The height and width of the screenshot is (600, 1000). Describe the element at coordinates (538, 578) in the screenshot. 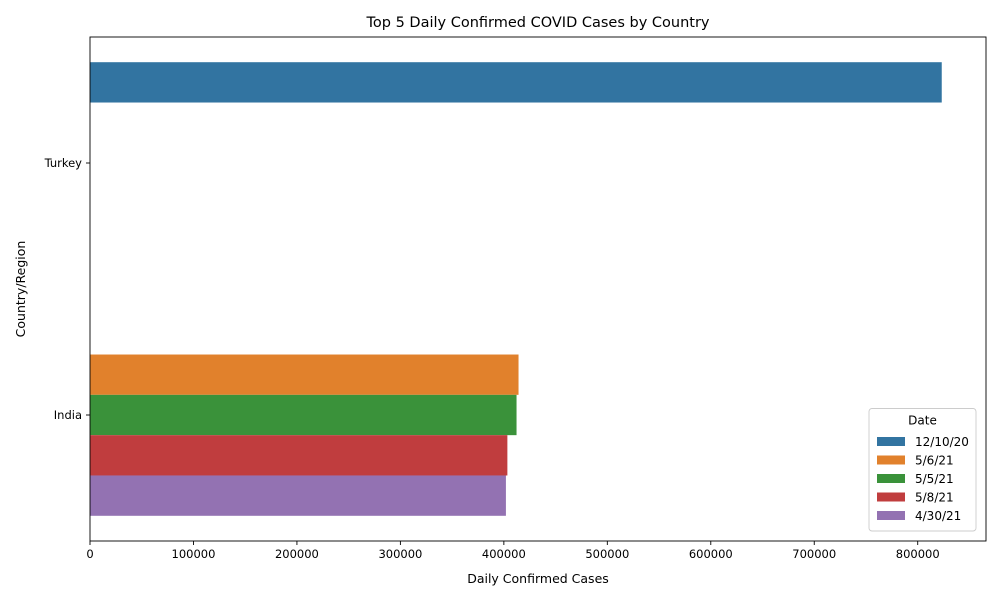

I see `x-axis-label: Daily Confirmed Cases` at that location.